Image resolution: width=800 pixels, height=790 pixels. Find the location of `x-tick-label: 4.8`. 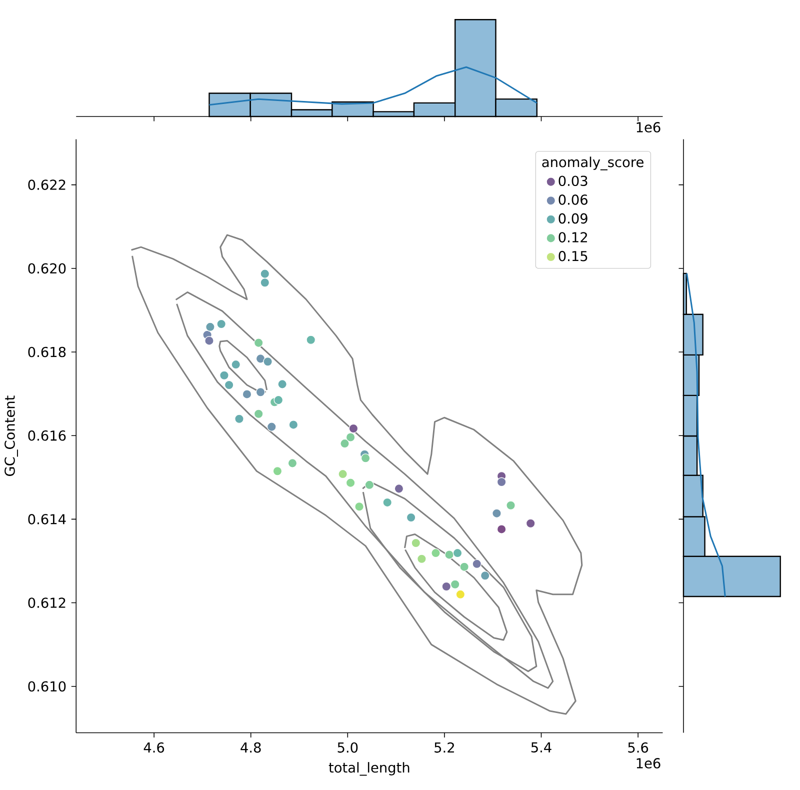

x-tick-label: 4.8 is located at coordinates (250, 747).